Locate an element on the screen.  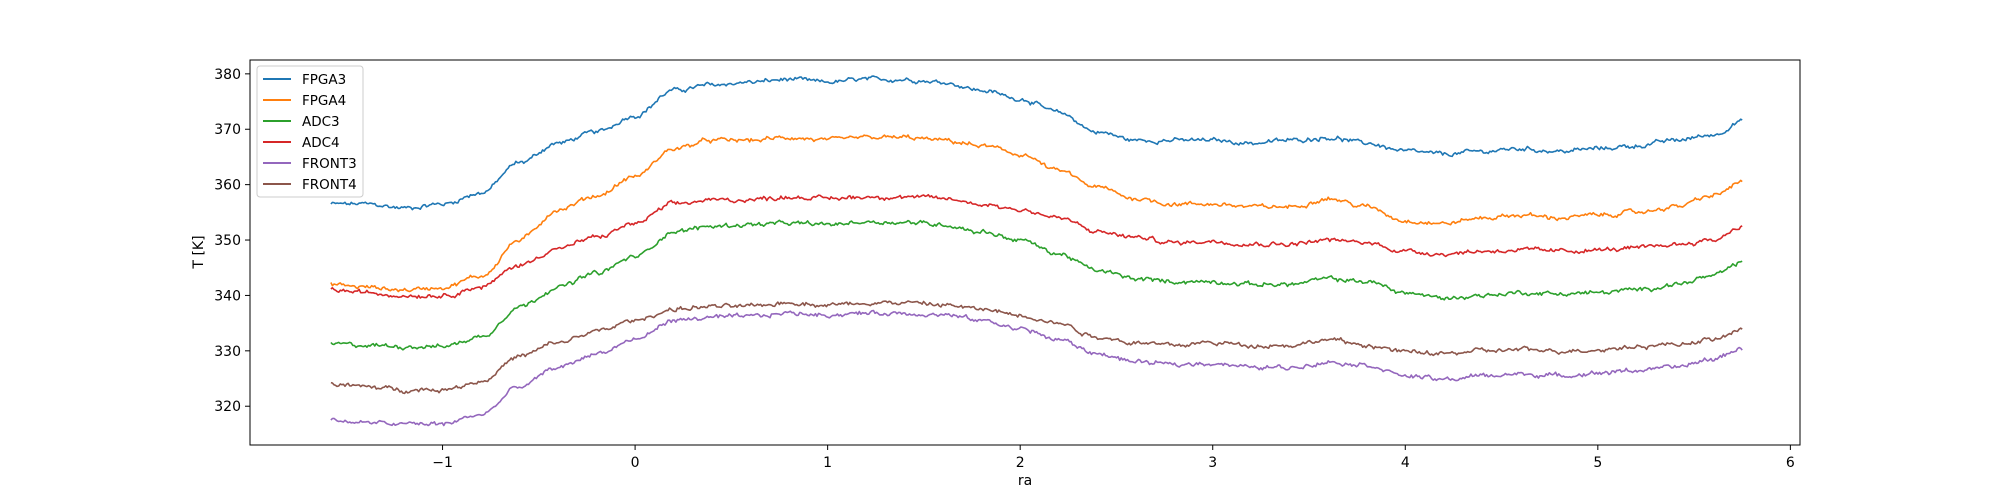
y-axis: 320 330 340 350 360 370 380 is located at coordinates (232, 241).